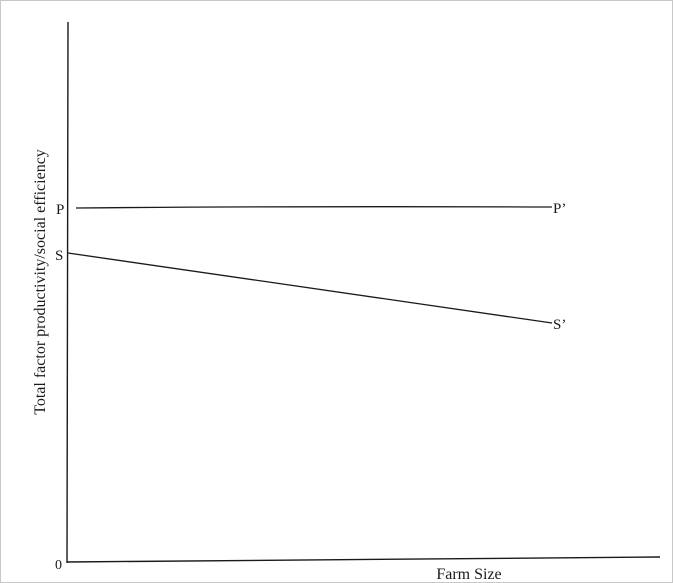 The width and height of the screenshot is (673, 583). Describe the element at coordinates (310, 288) in the screenshot. I see `social-efficiency-line` at that location.